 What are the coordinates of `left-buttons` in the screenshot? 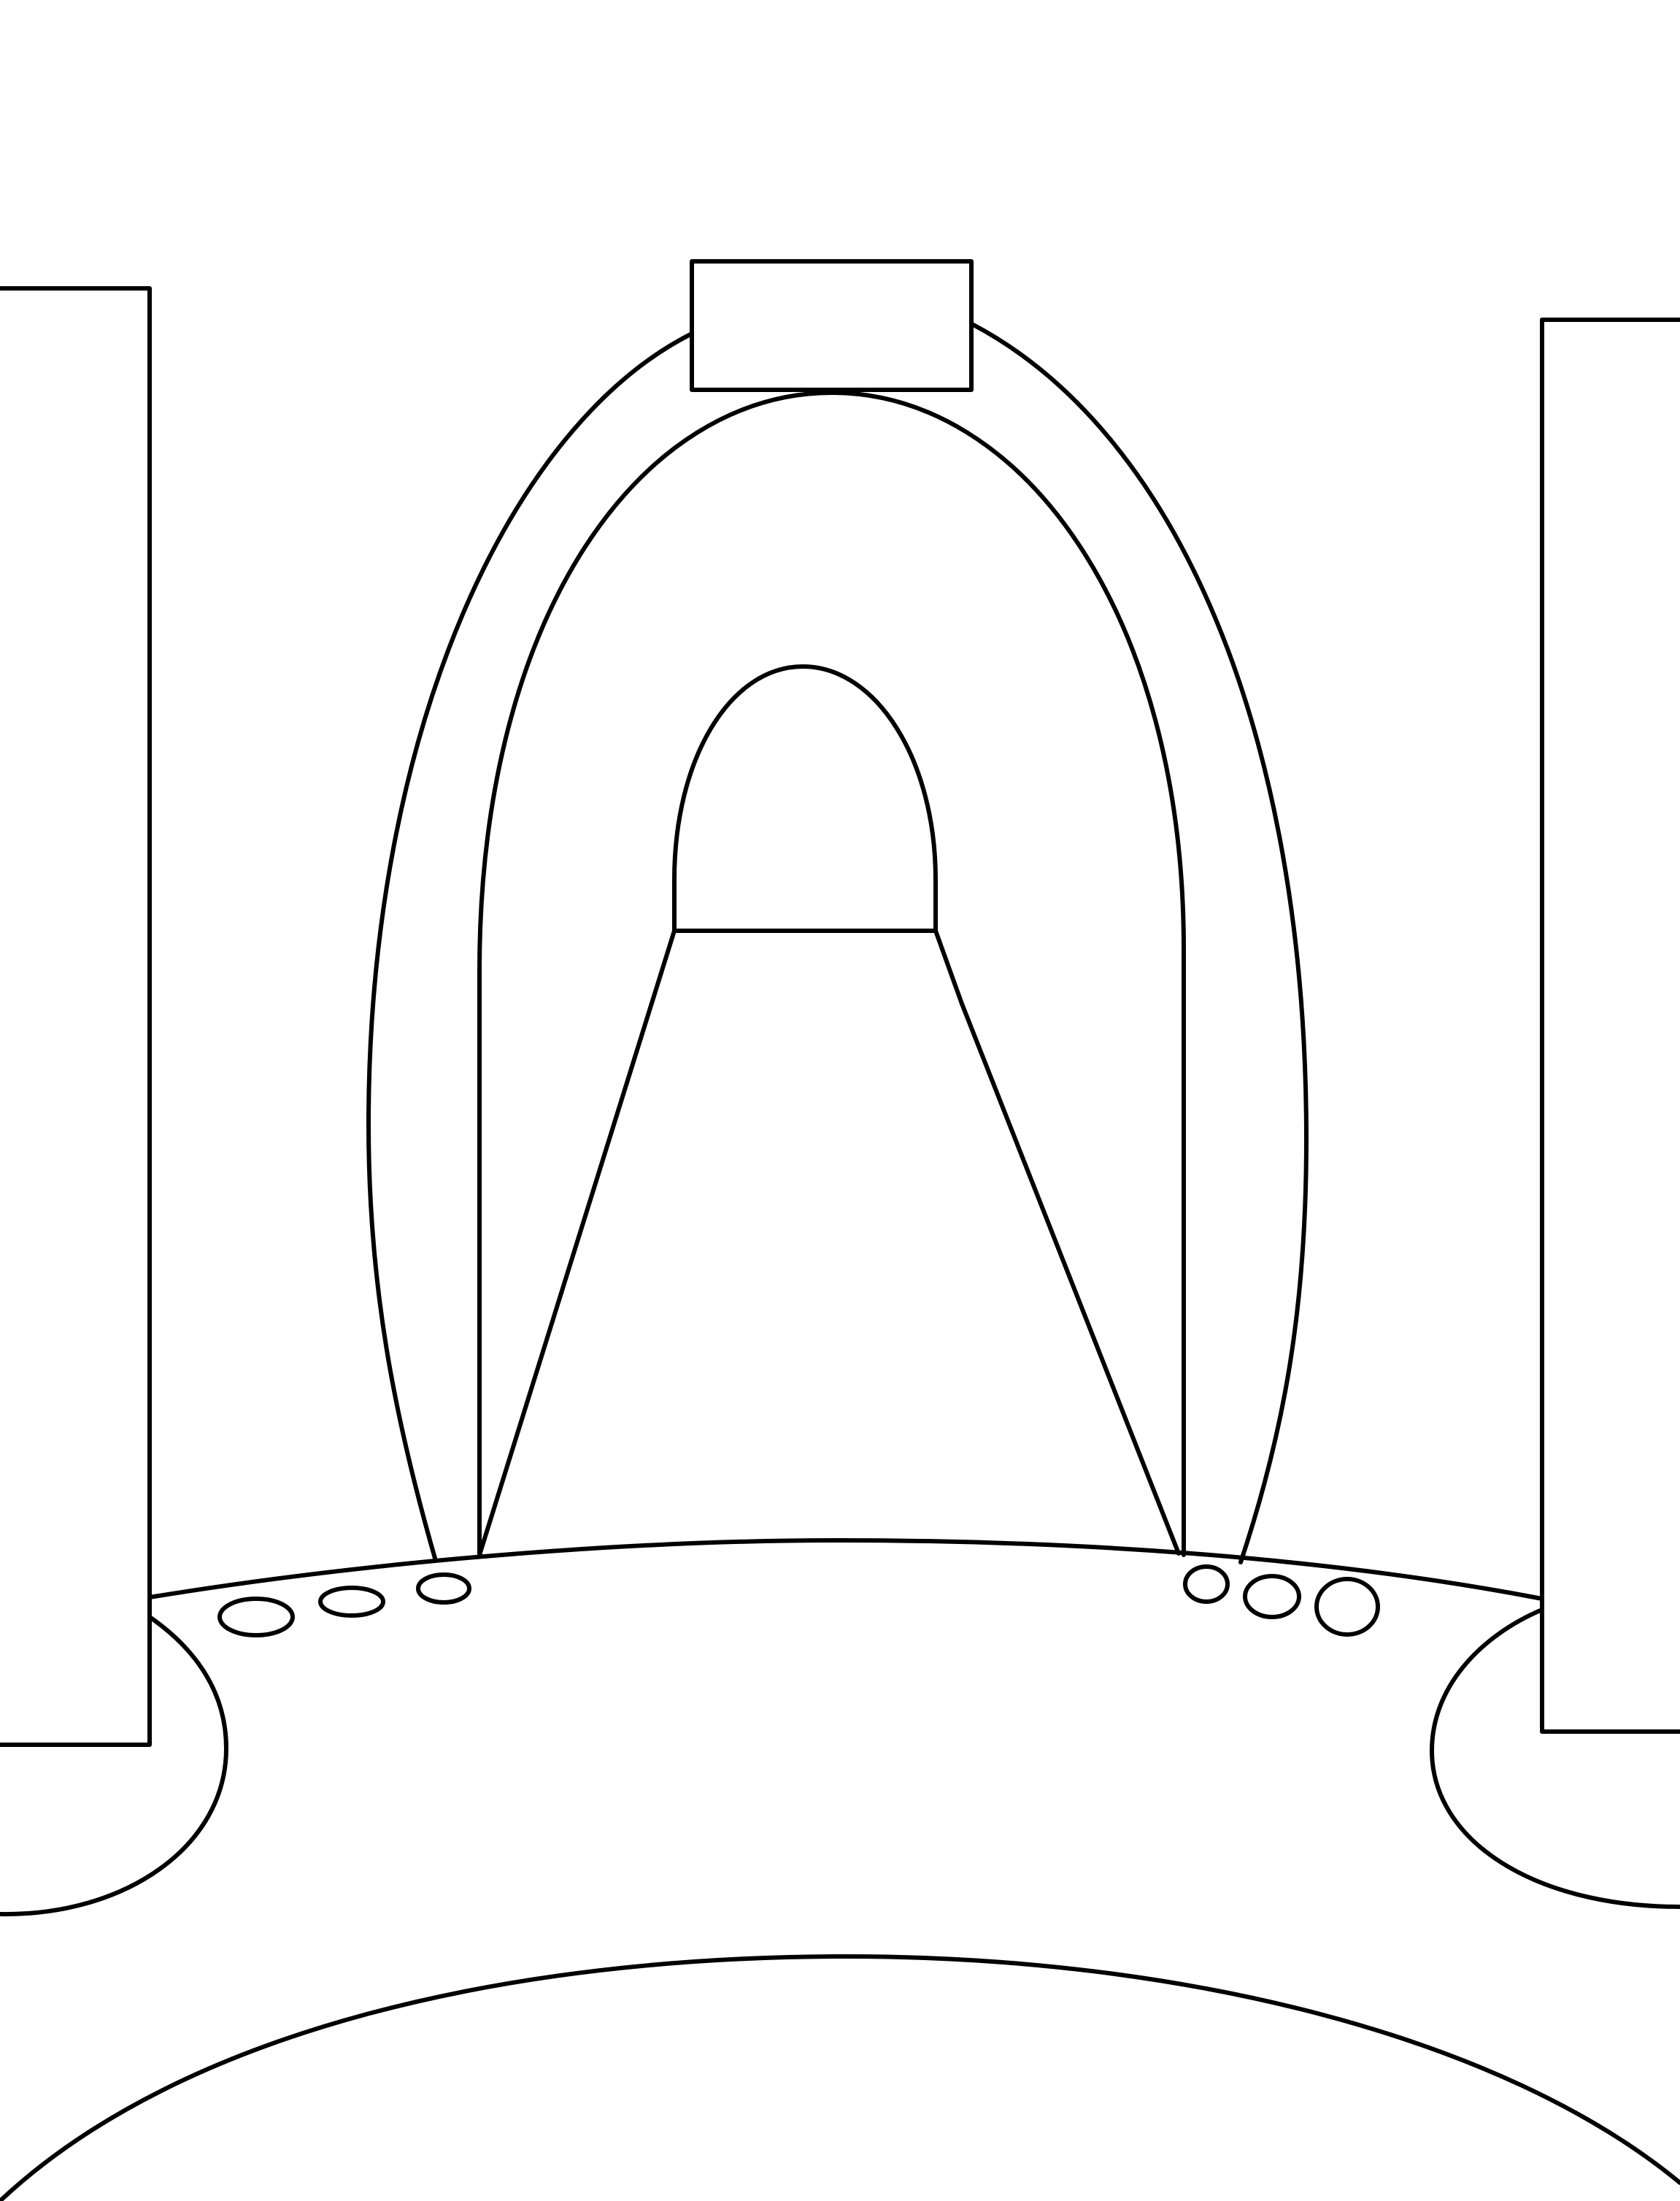 It's located at (344, 1605).